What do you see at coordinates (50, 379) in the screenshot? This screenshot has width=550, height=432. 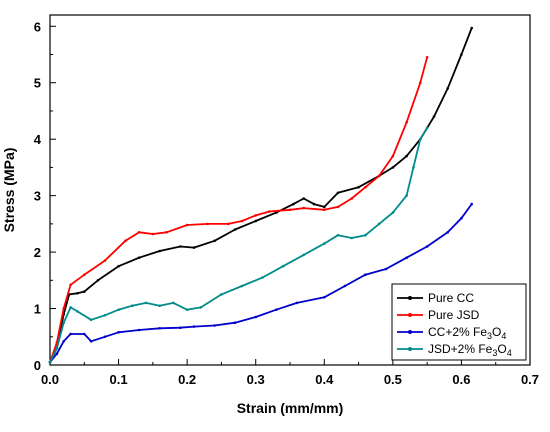 I see `x-tick-label: 0.0` at bounding box center [50, 379].